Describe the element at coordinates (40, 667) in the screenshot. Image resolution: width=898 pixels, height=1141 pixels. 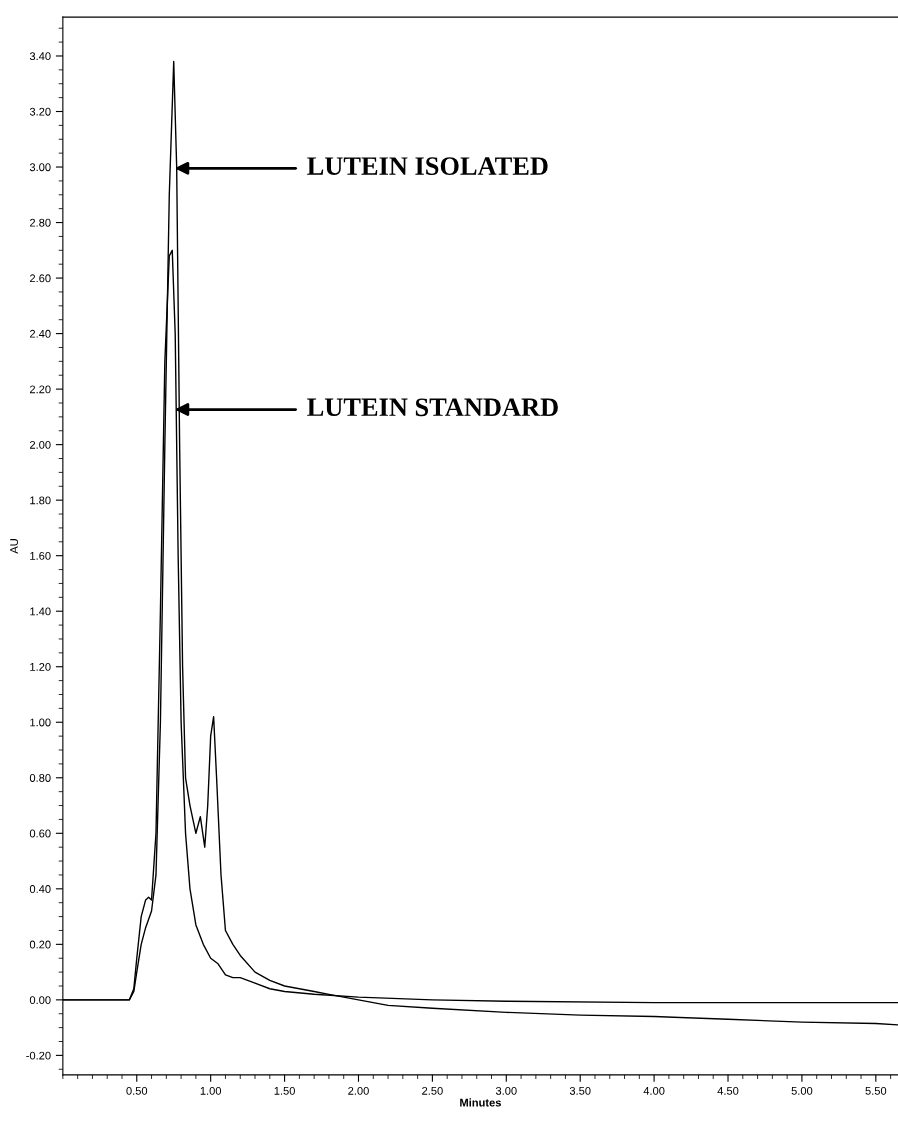
I see `y-tick-label: 1.20` at that location.